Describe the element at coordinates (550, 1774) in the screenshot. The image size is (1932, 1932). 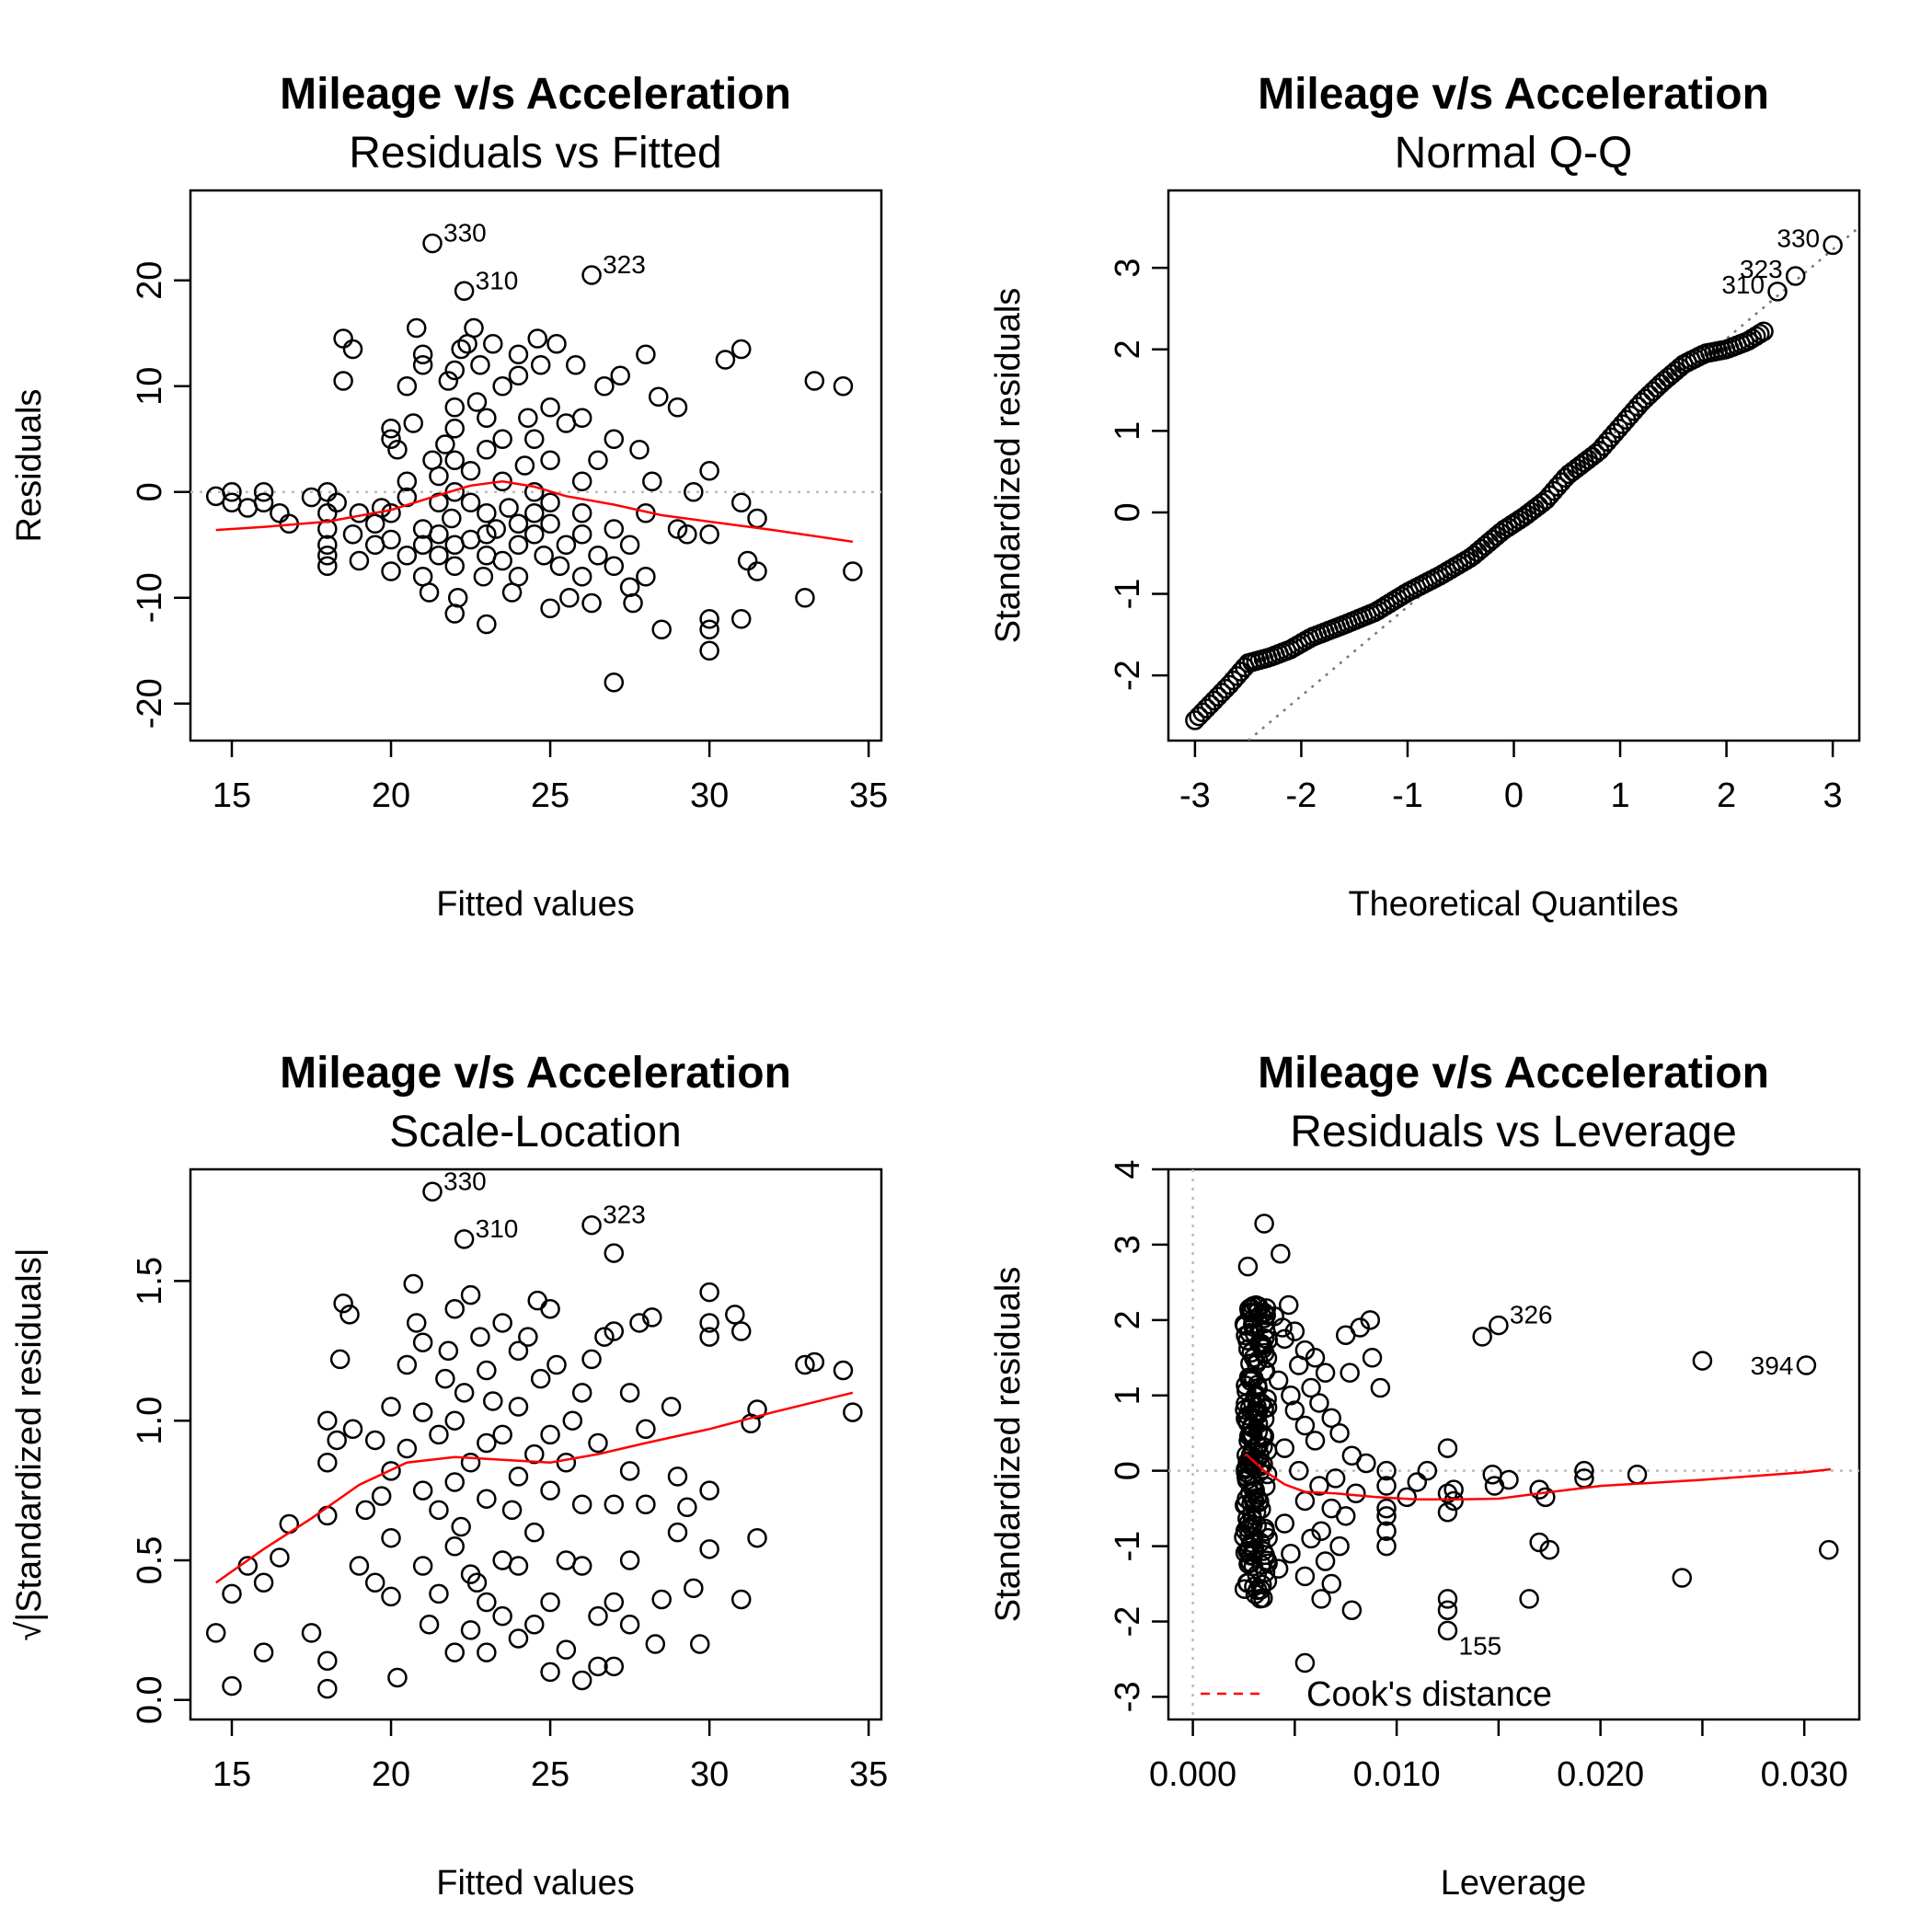
I see `x-tick-label: 25` at that location.